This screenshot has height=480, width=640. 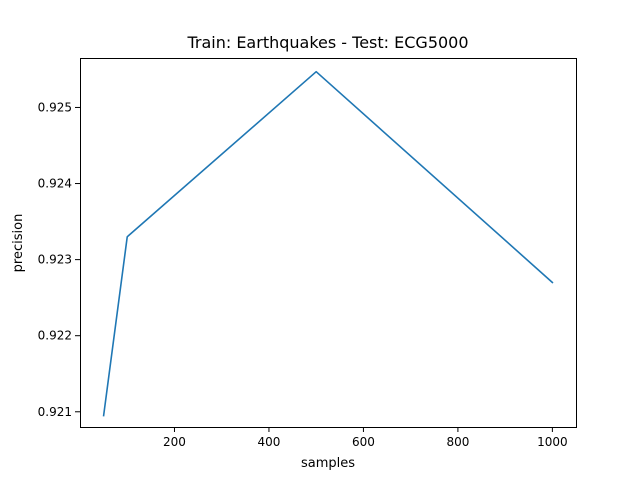 I want to click on x-tick-label: 400, so click(x=268, y=442).